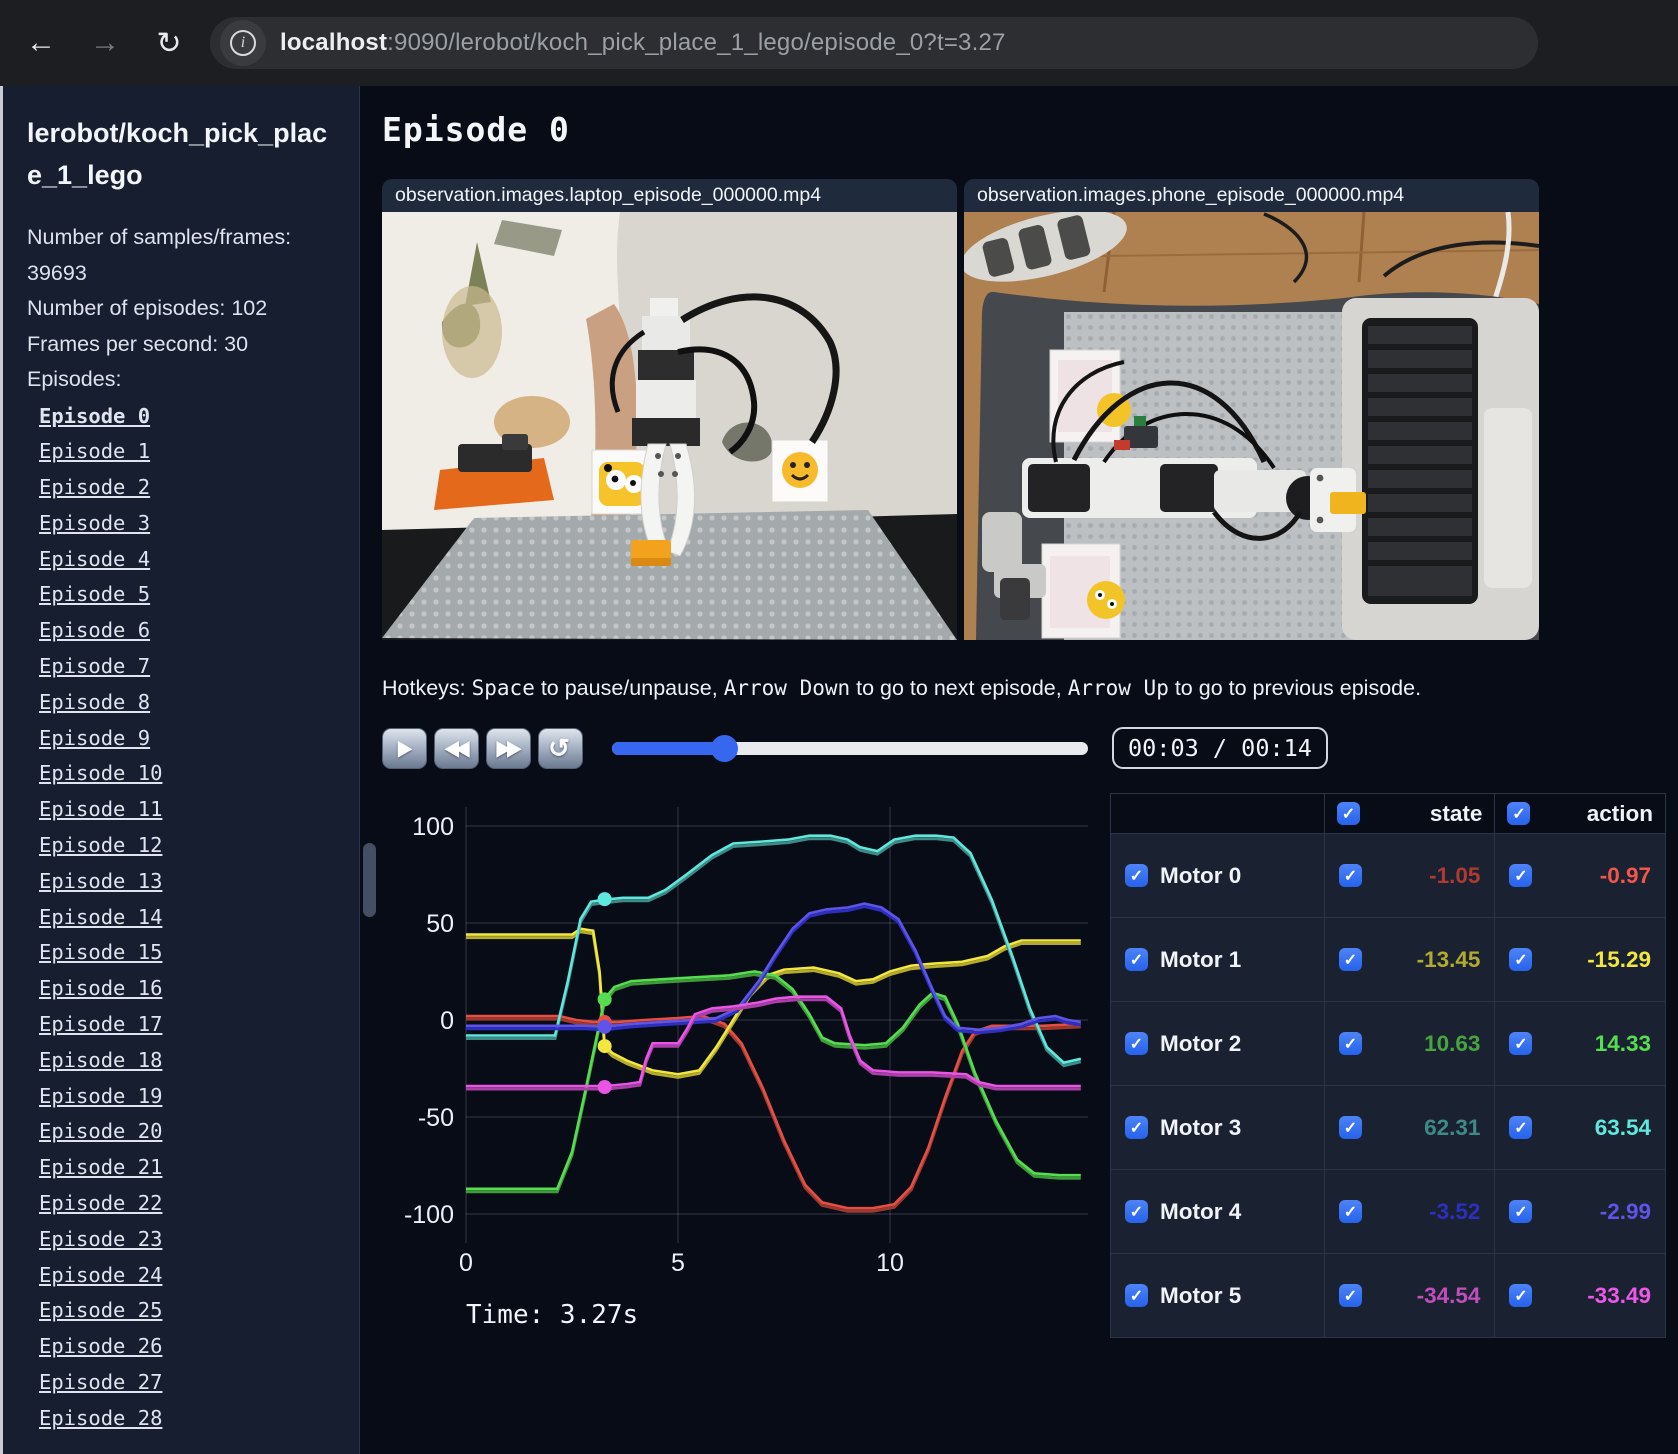 The height and width of the screenshot is (1454, 1678). What do you see at coordinates (476, 129) in the screenshot?
I see `page-title: Episode 0` at bounding box center [476, 129].